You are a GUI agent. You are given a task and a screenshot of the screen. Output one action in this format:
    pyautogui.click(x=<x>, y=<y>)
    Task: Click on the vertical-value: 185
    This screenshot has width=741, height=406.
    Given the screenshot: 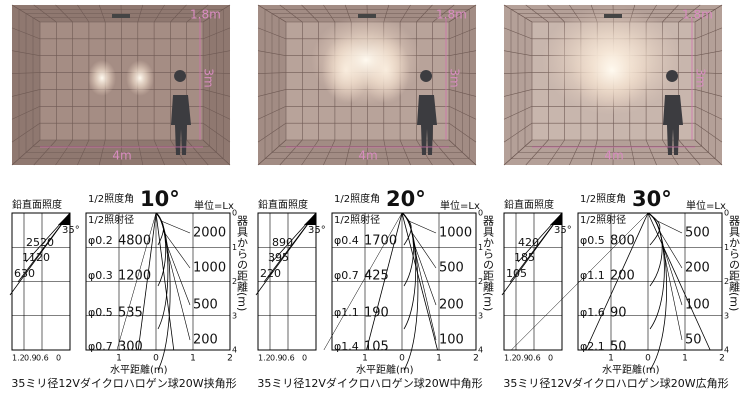 What is the action you would take?
    pyautogui.click(x=524, y=257)
    